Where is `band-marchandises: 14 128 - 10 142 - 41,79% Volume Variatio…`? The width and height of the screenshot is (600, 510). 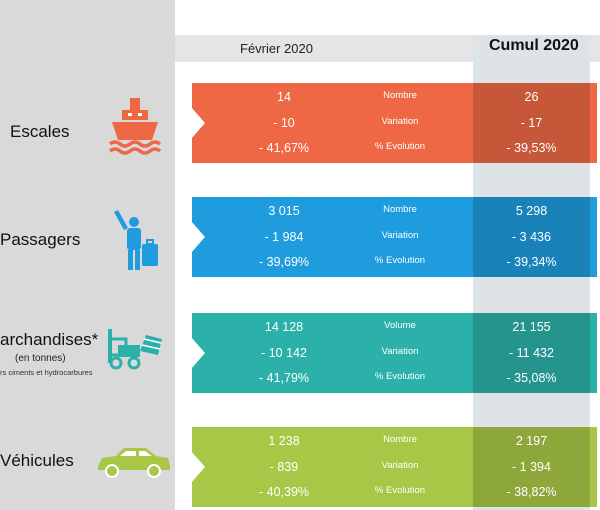 band-marchandises: 14 128 - 10 142 - 41,79% Volume Variatio… is located at coordinates (395, 353).